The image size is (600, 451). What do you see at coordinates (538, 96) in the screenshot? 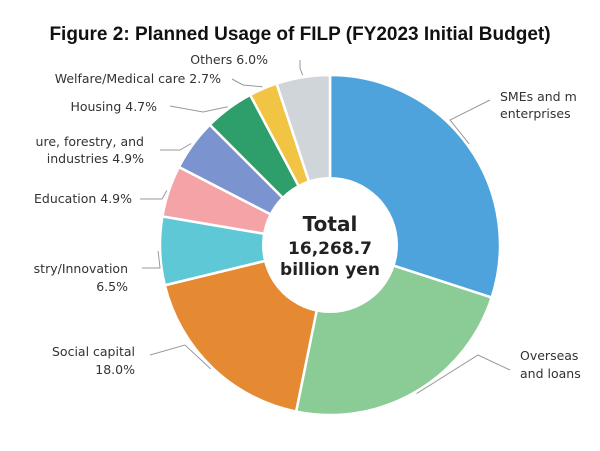
I see `slice-label-1-line-1: SMEs and m` at bounding box center [538, 96].